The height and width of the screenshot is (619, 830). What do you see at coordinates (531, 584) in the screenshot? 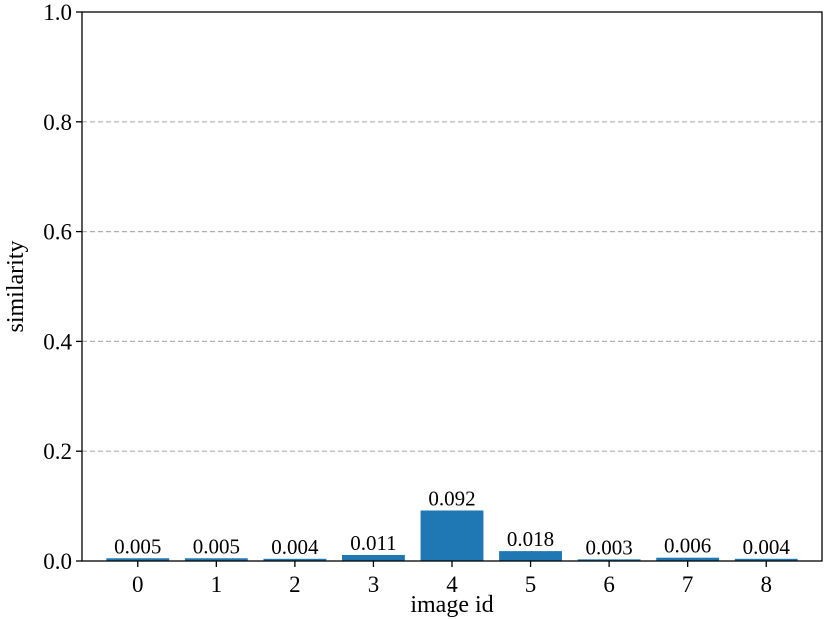
I see `x-tick-label: 5` at bounding box center [531, 584].